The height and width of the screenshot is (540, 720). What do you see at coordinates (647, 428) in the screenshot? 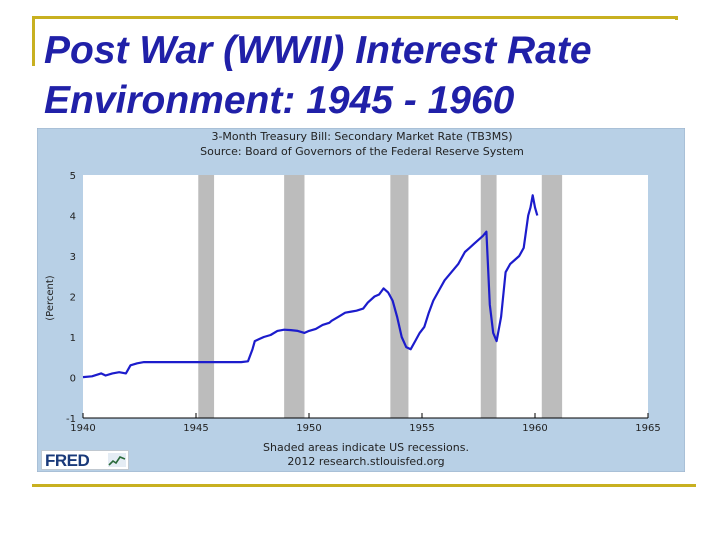
I see `x-tick-label-5: 1965` at bounding box center [647, 428].